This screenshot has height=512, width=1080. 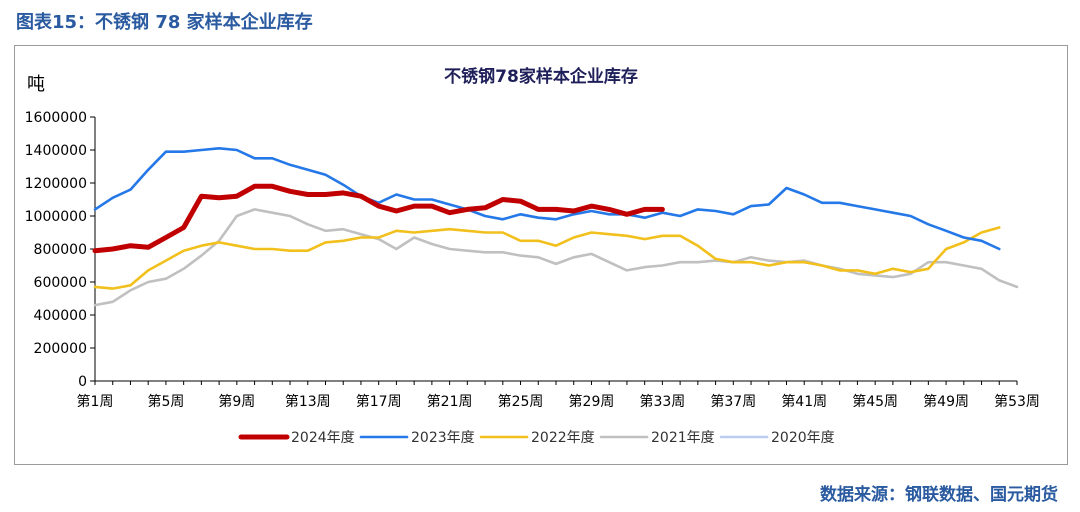 What do you see at coordinates (82, 382) in the screenshot?
I see `y-tick-label: 0` at bounding box center [82, 382].